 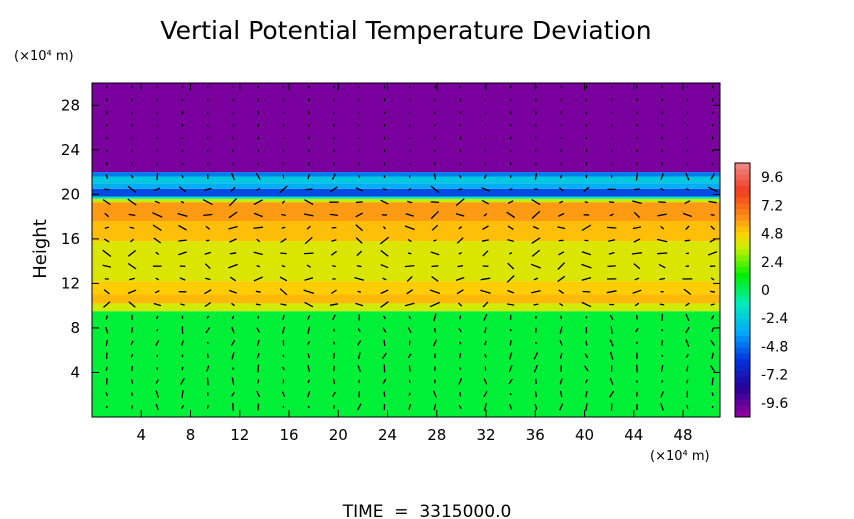 What do you see at coordinates (774, 404) in the screenshot?
I see `colorbar-label: -9.6` at bounding box center [774, 404].